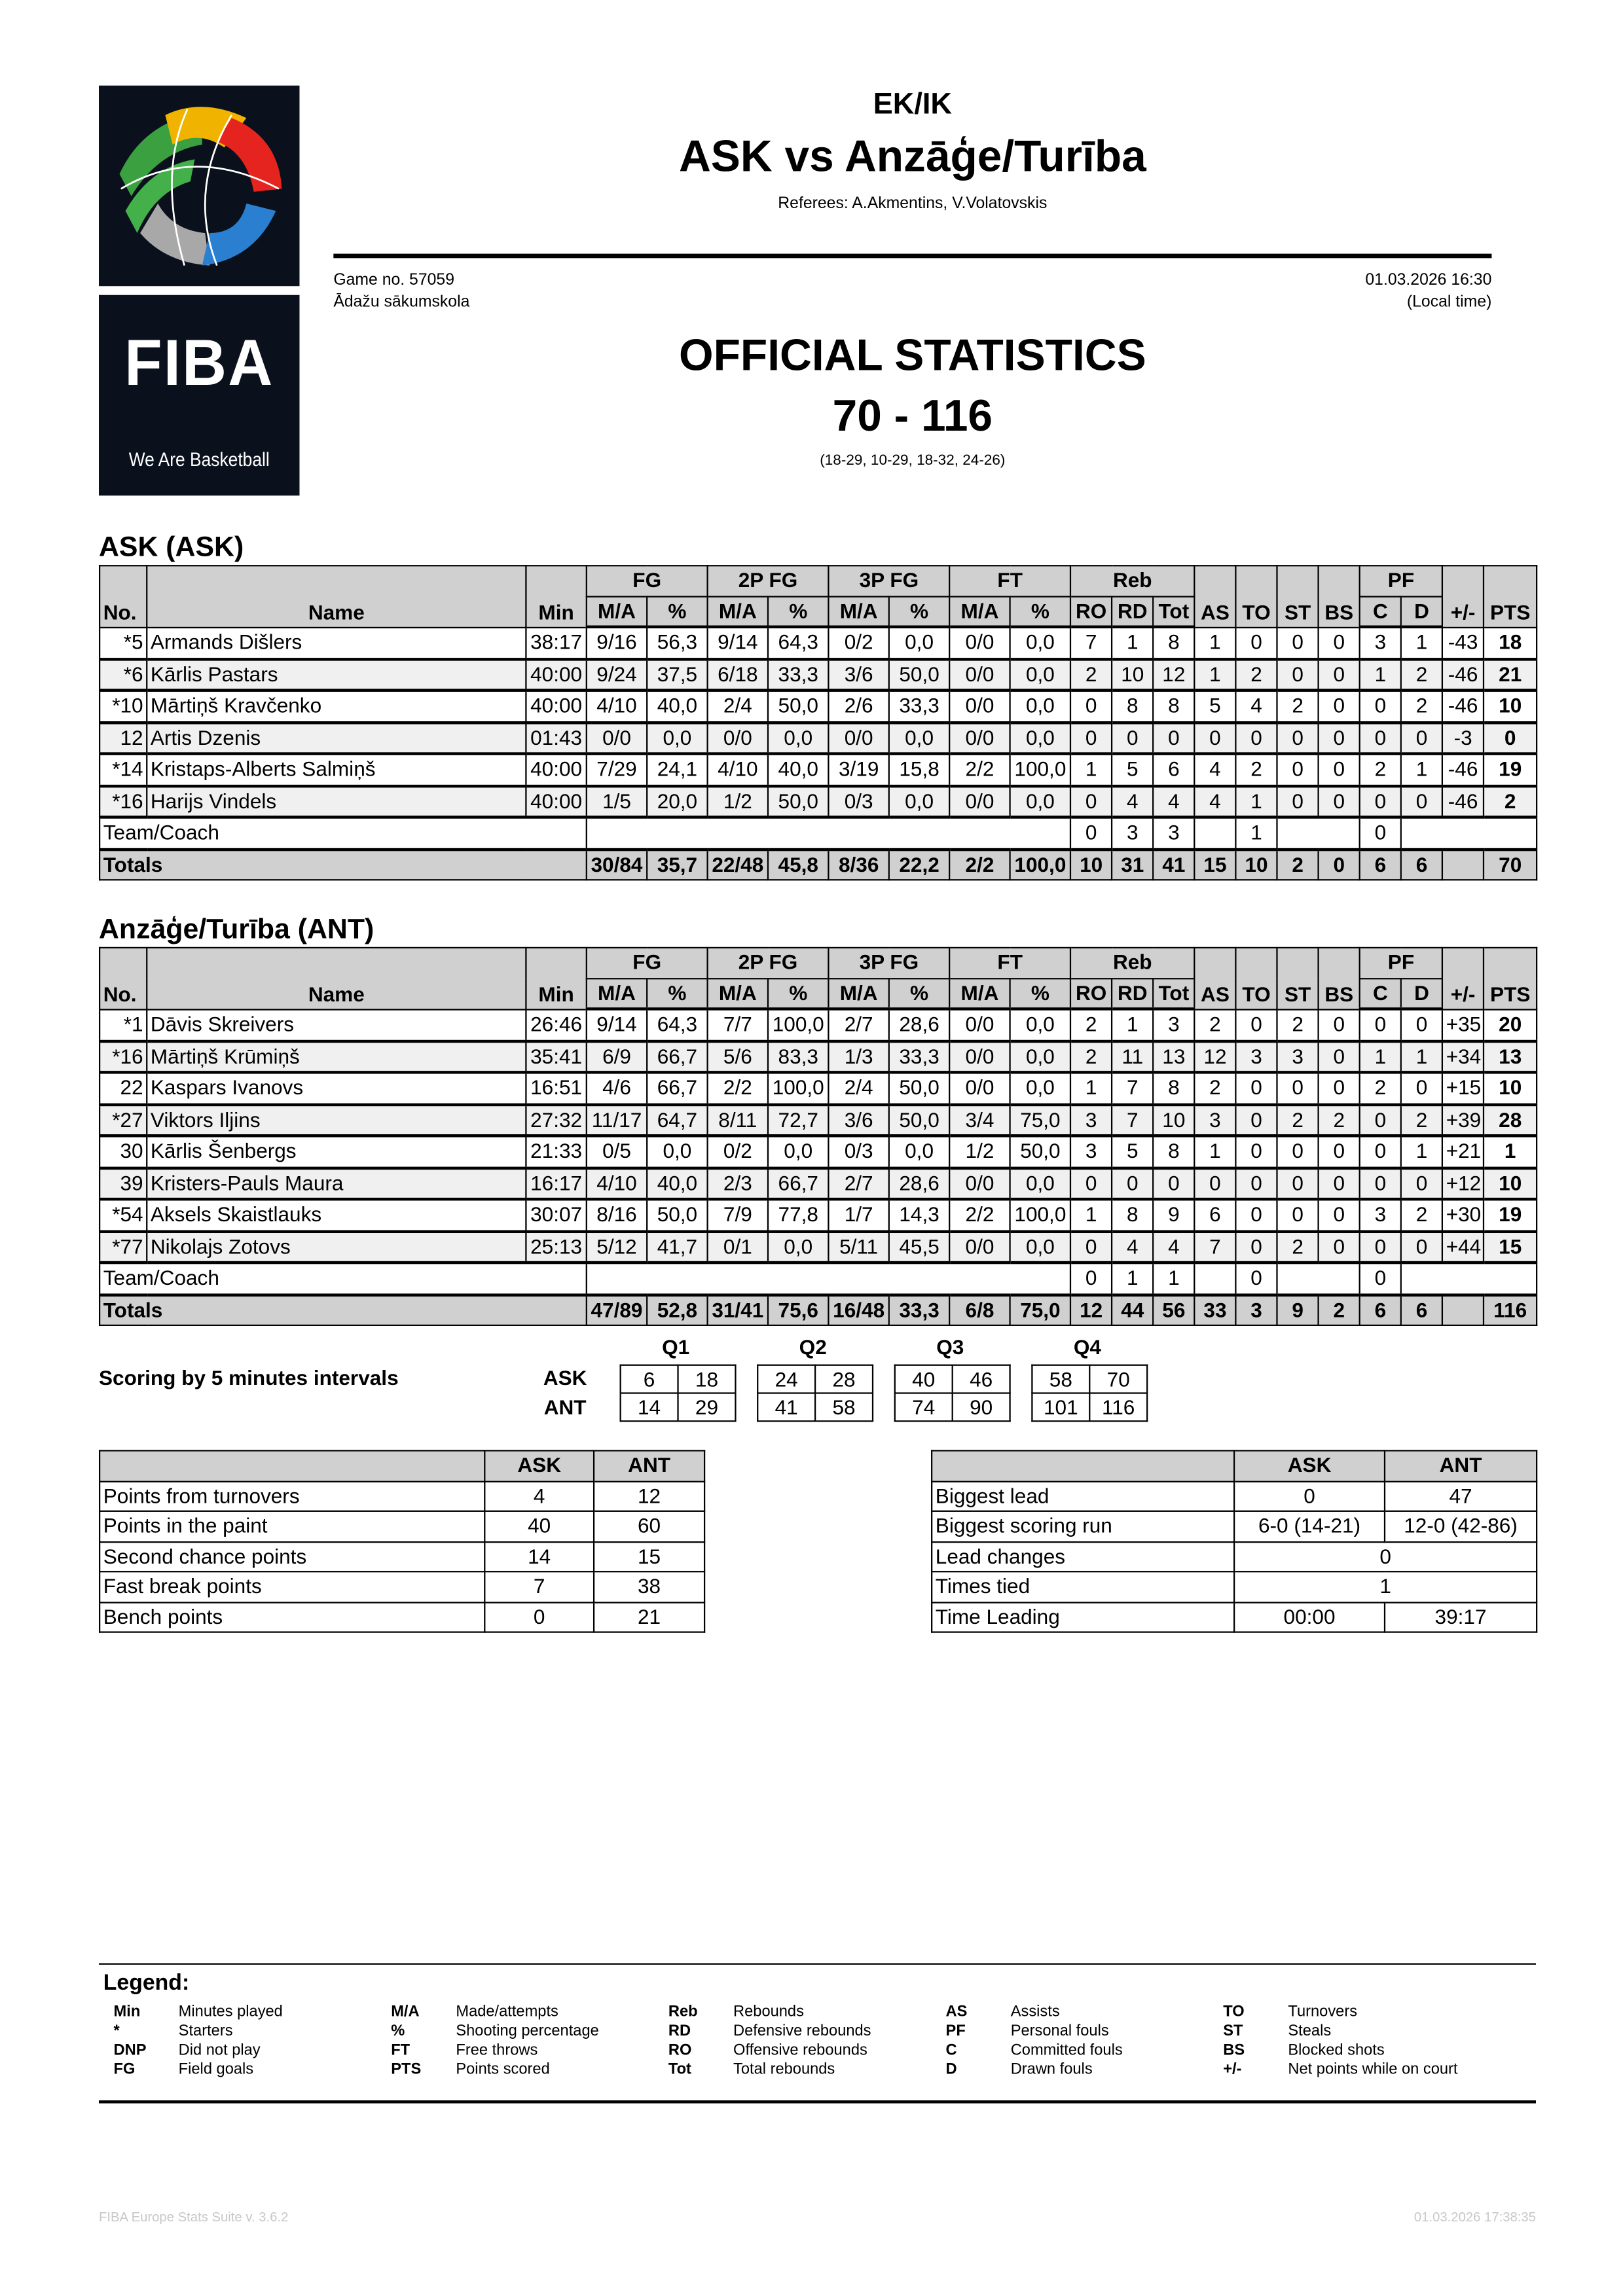 This screenshot has height=2296, width=1623. Describe the element at coordinates (786, 1379) in the screenshot. I see `interval-score: 24` at that location.